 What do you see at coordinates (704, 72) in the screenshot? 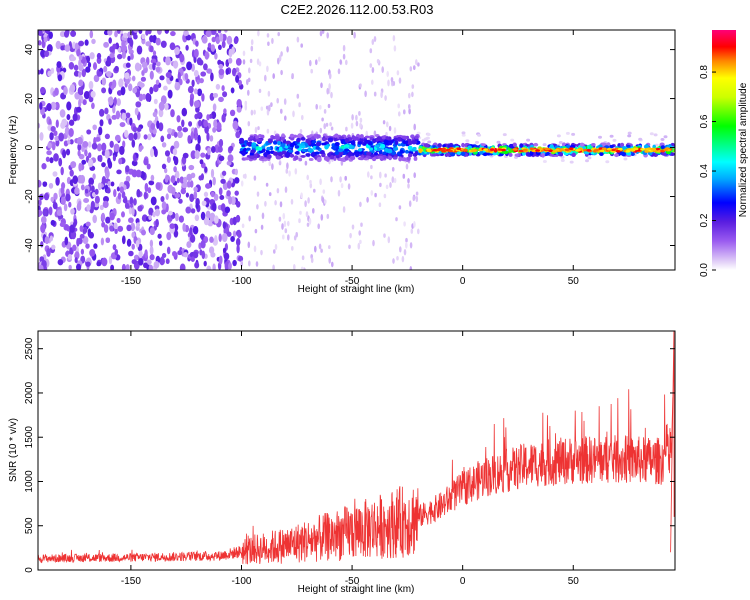
I see `colorbar-tick-label: 0.8` at bounding box center [704, 72].